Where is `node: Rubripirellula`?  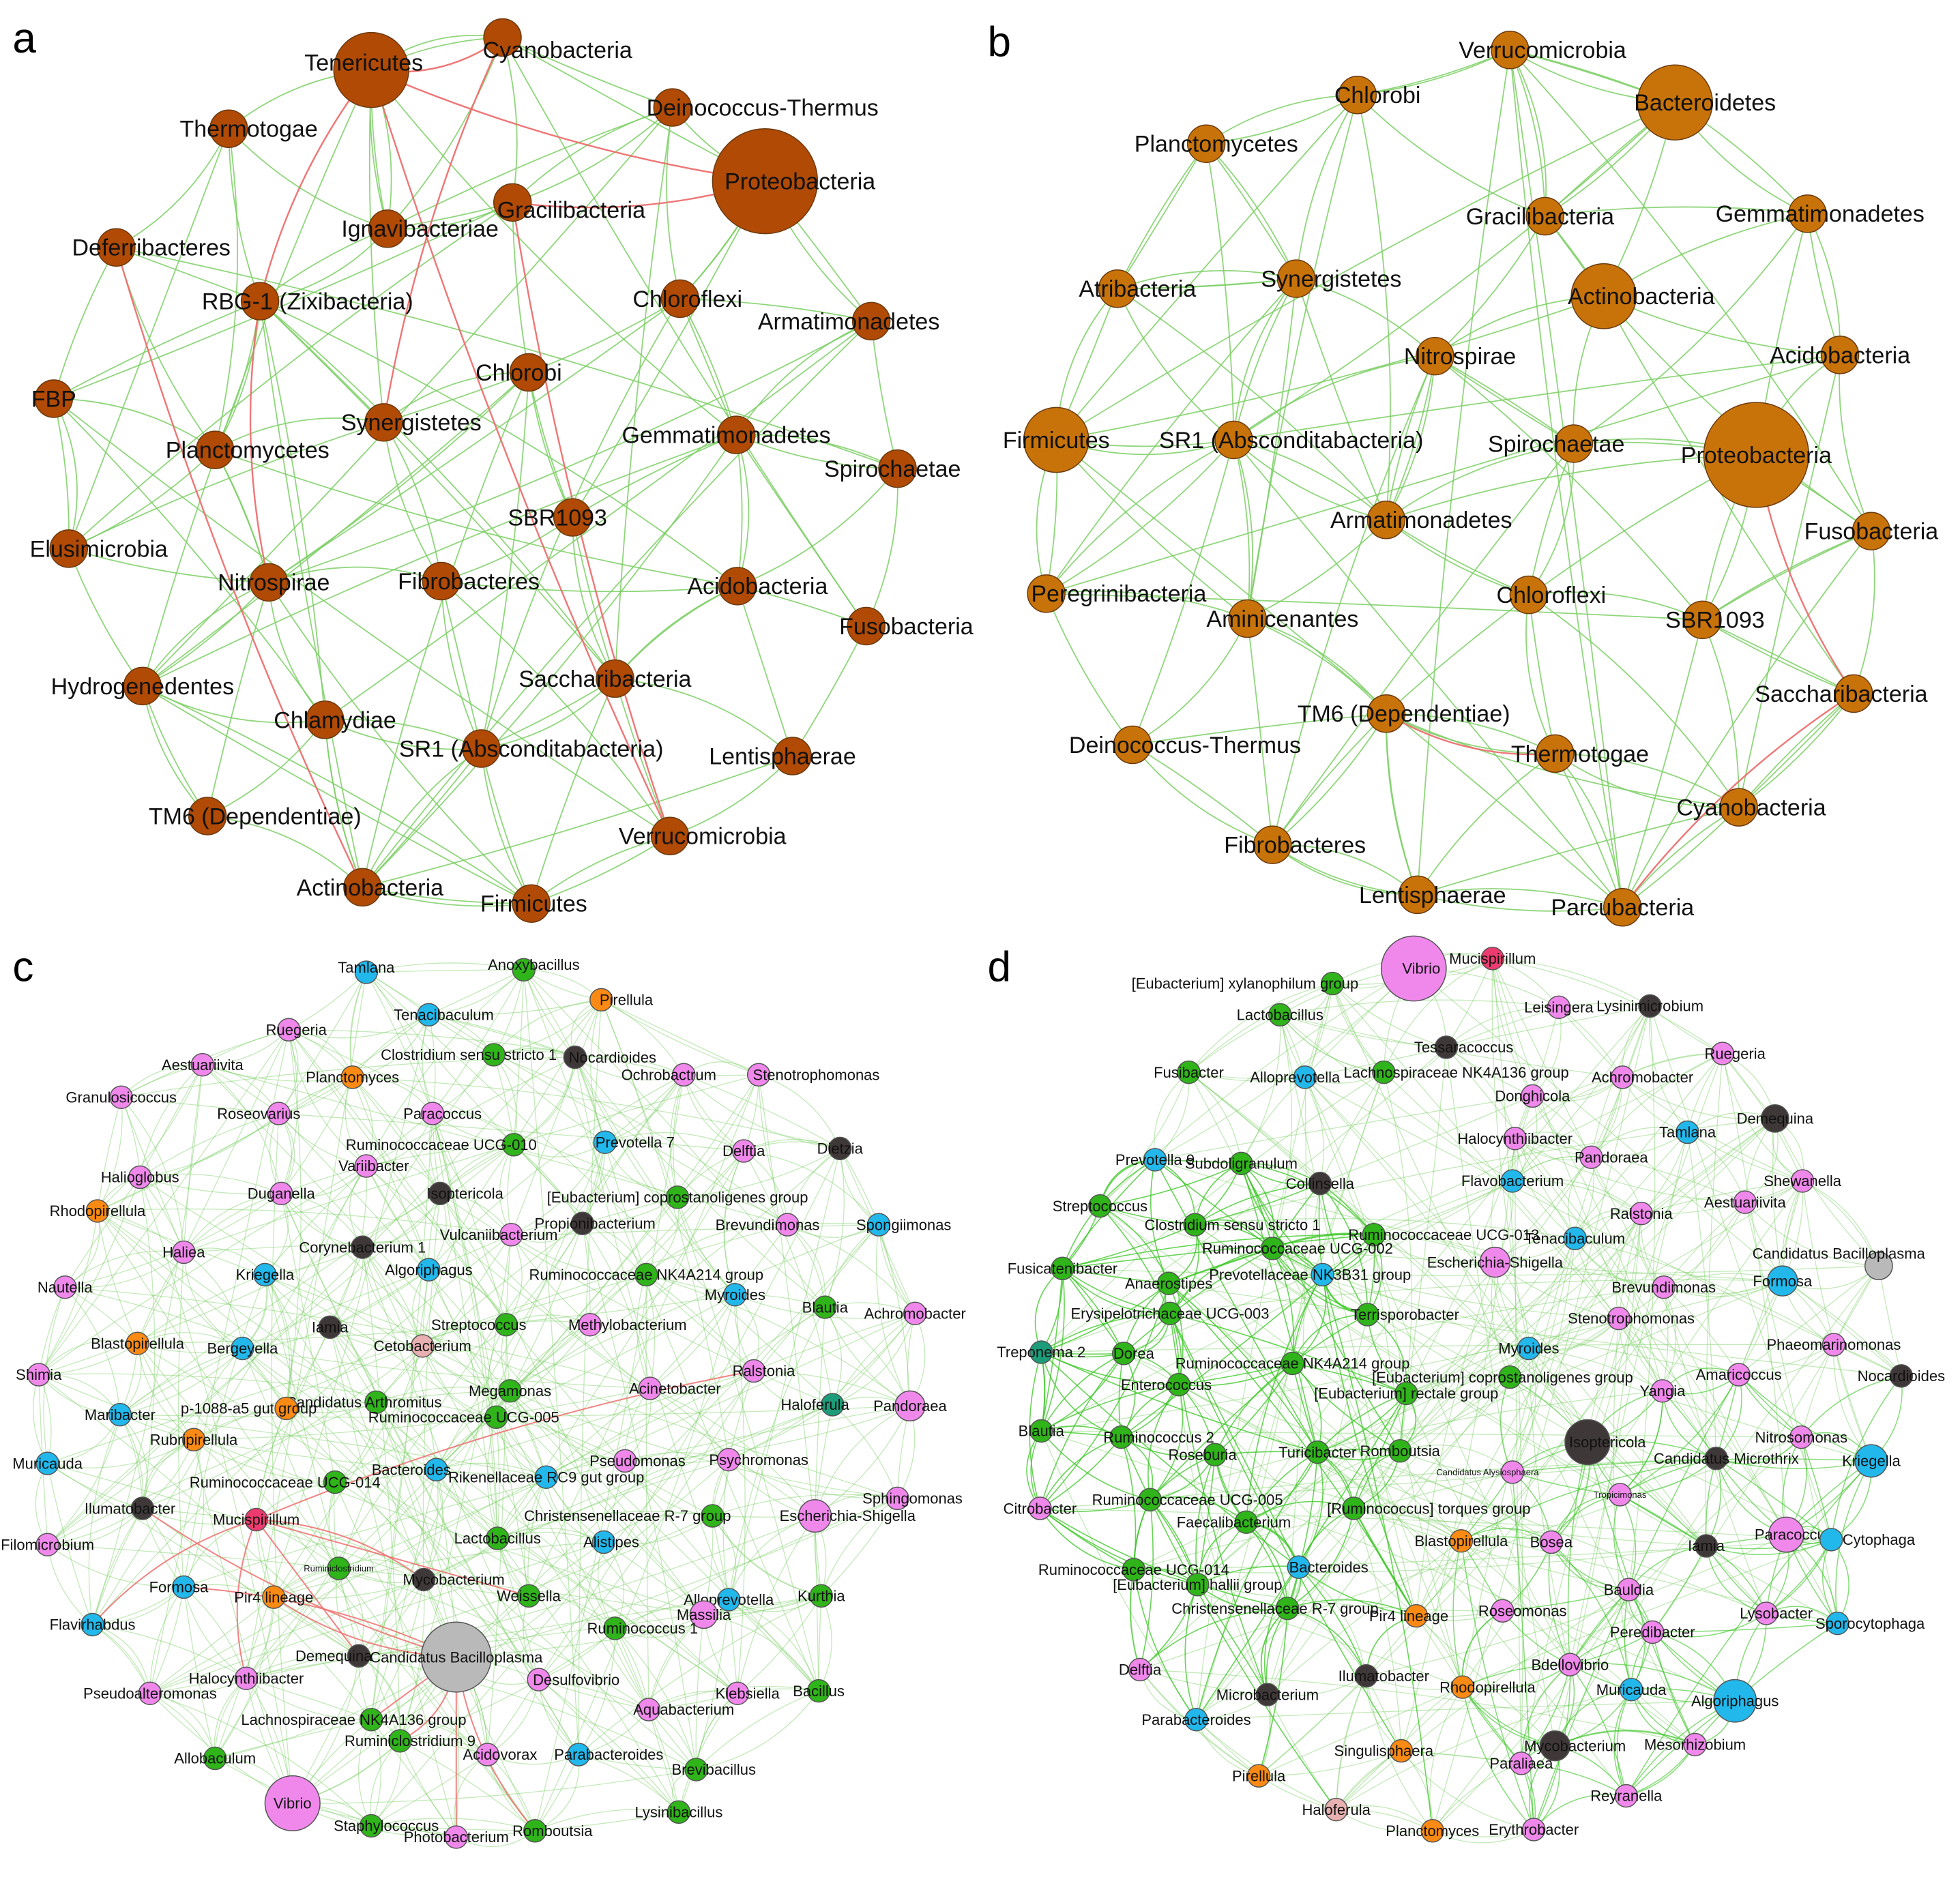
node: Rubripirellula is located at coordinates (194, 1440).